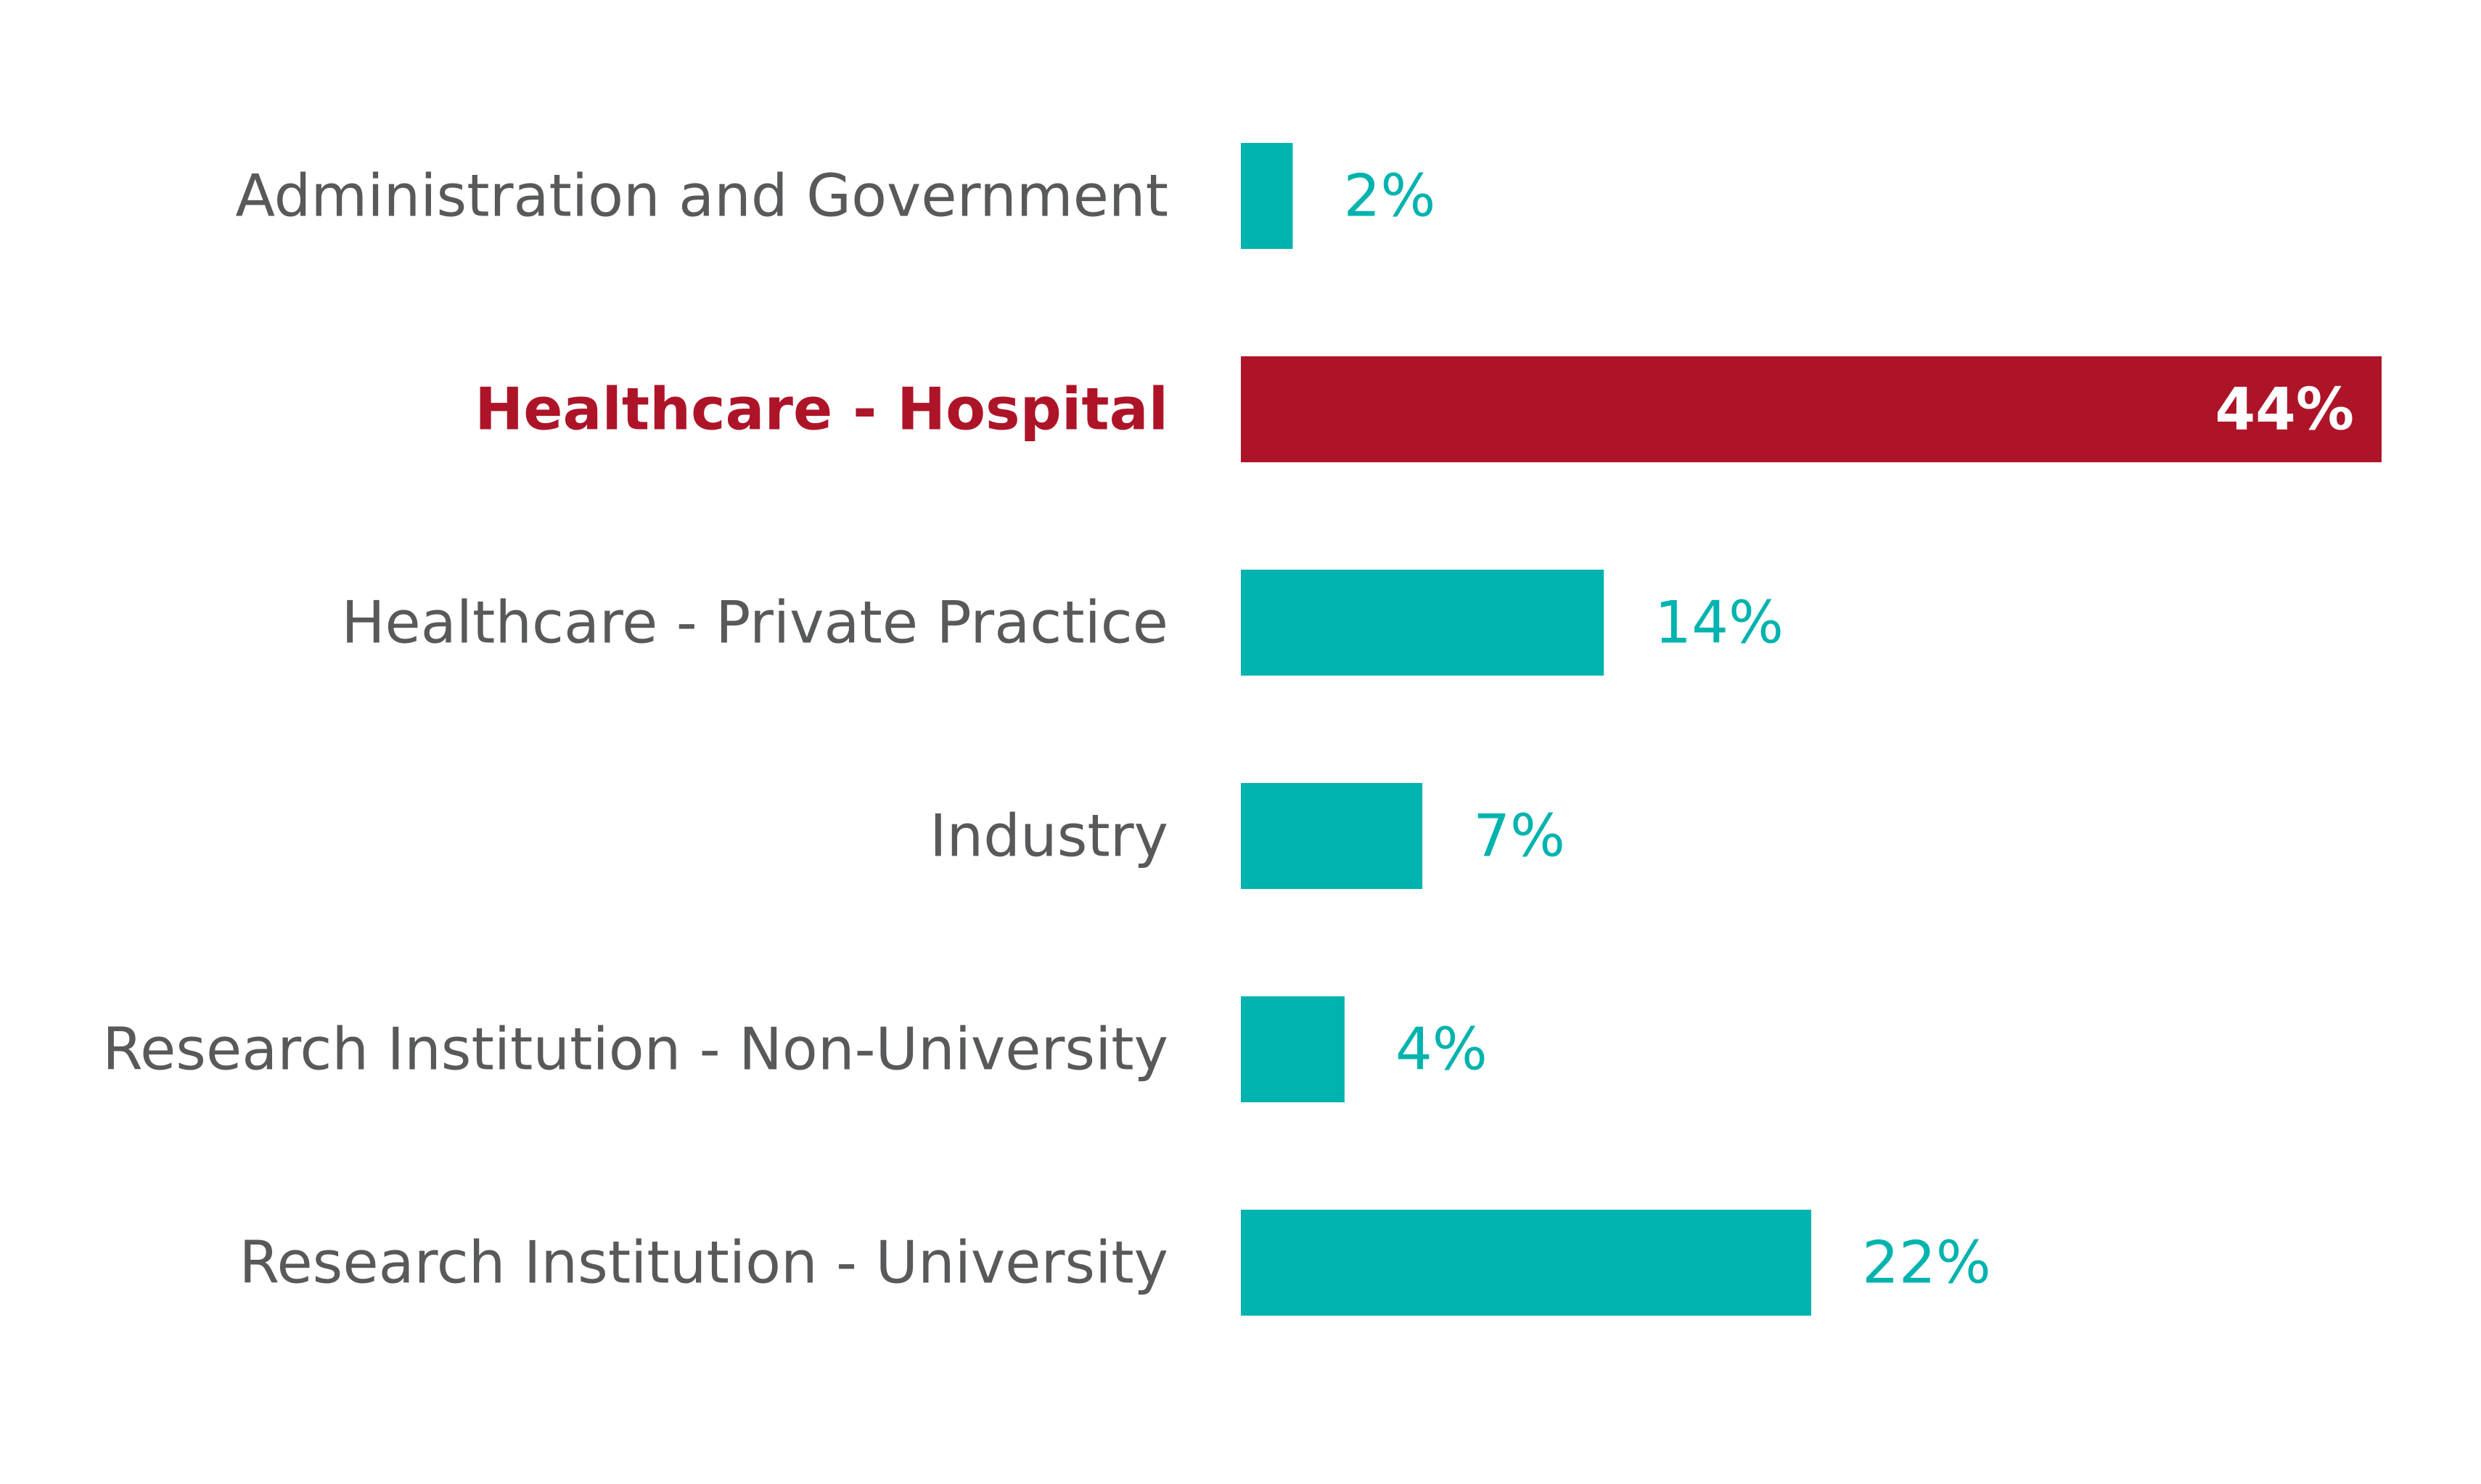  I want to click on value-label-healthcare-private-practice: 14%, so click(1719, 623).